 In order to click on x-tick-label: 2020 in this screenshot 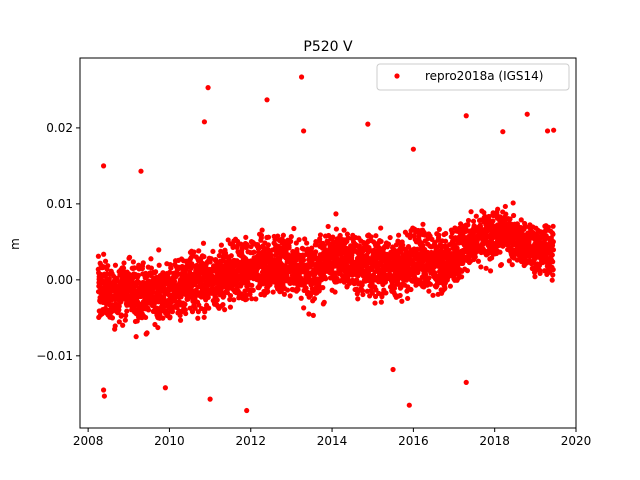, I will do `click(576, 441)`.